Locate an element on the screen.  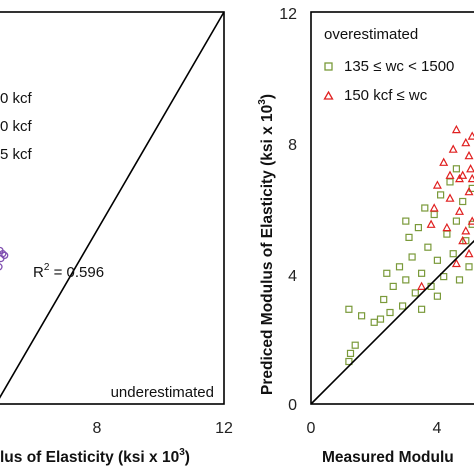
left-x-axis-title-tail: ) is located at coordinates (187, 457).